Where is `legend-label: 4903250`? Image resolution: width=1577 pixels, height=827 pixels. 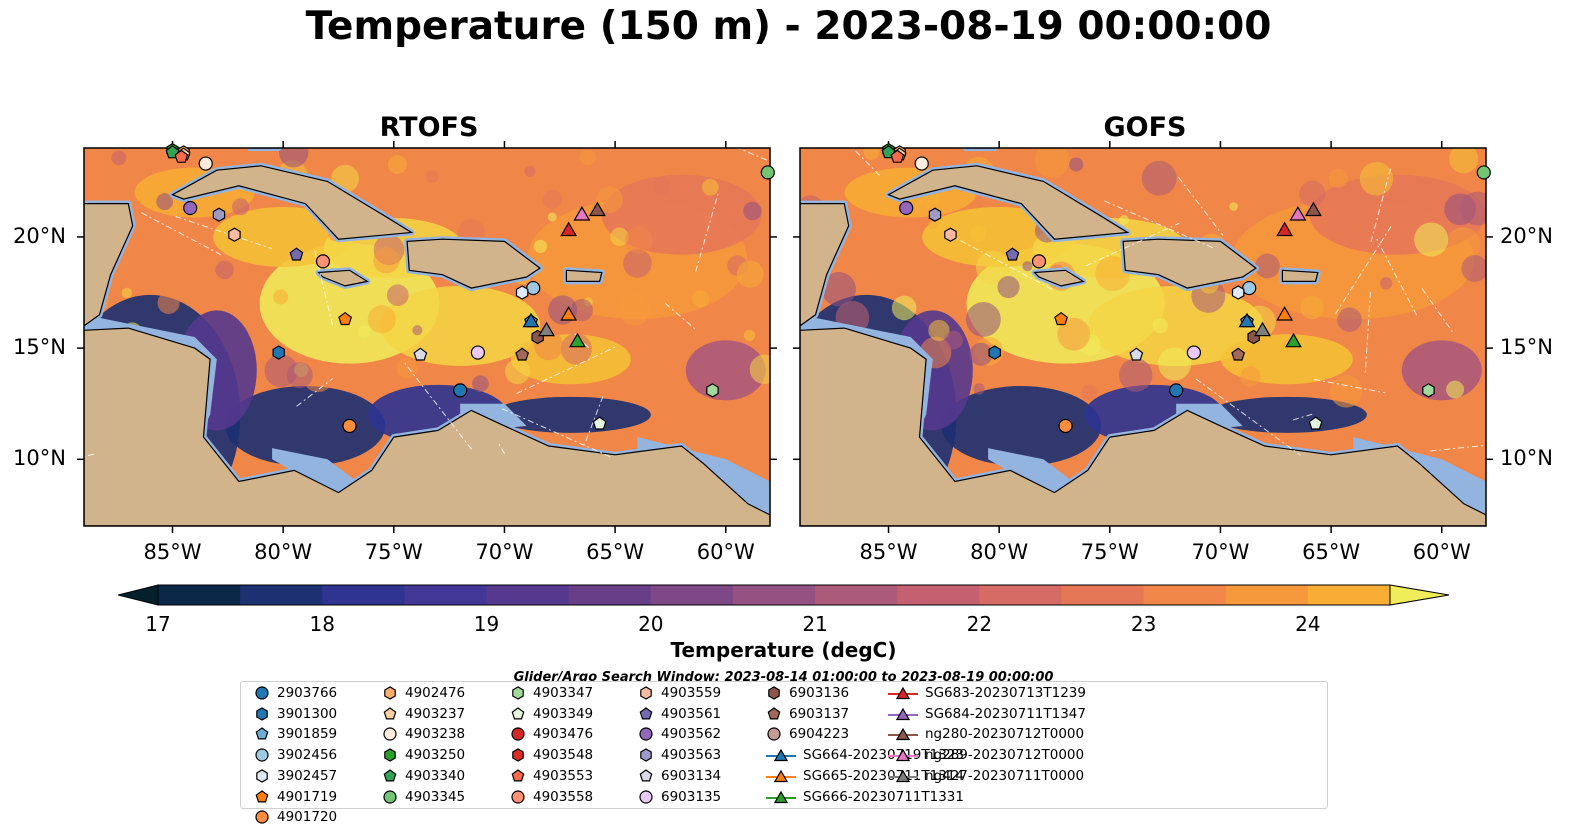 legend-label: 4903250 is located at coordinates (435, 755).